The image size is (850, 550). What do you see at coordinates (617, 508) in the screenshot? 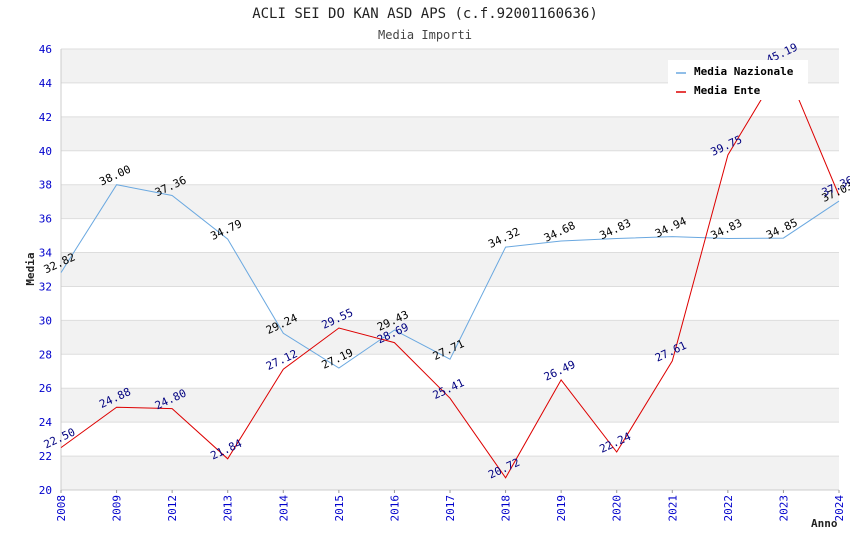
I see `x-tick-label: 2020` at bounding box center [617, 508].